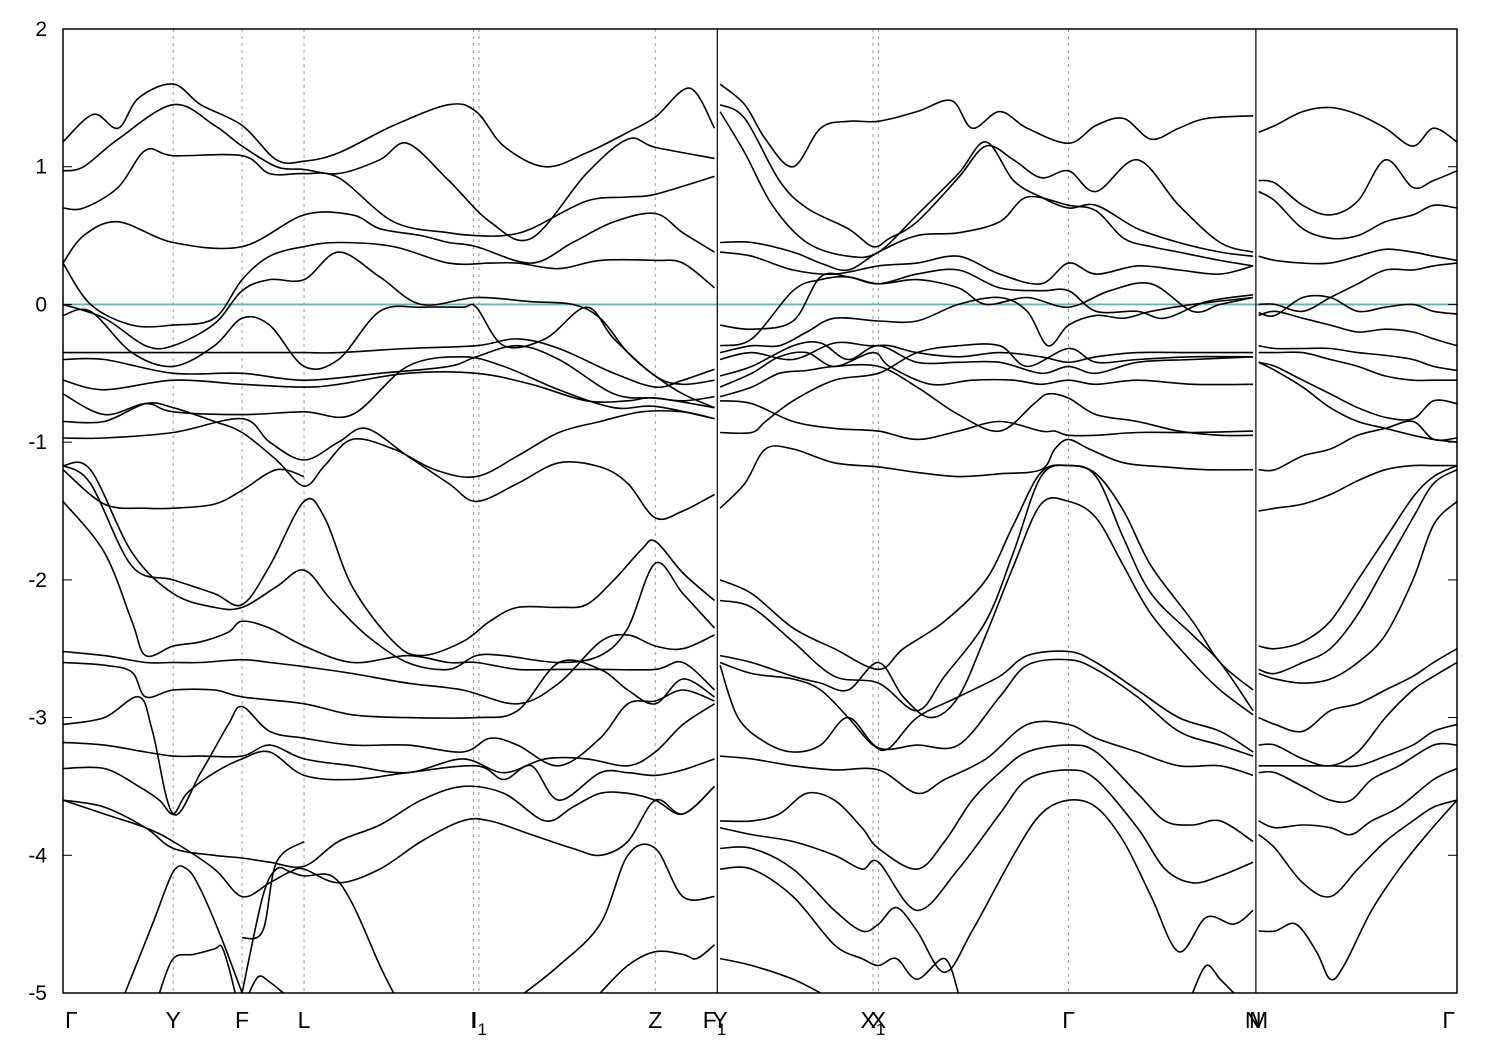 Image resolution: width=1500 pixels, height=1050 pixels. Describe the element at coordinates (37, 442) in the screenshot. I see `ytick-label: -1` at that location.